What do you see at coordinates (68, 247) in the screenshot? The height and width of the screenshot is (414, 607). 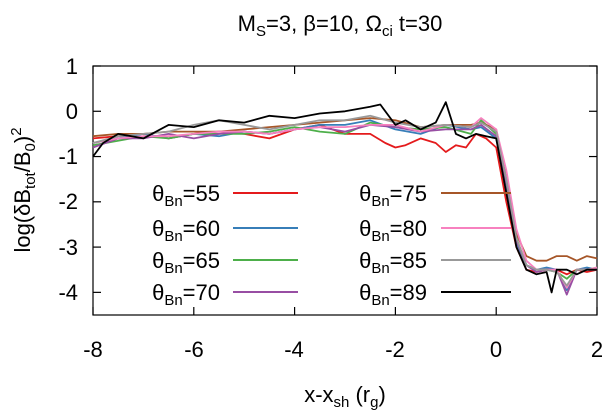 I see `y-tick-label: -3` at bounding box center [68, 247].